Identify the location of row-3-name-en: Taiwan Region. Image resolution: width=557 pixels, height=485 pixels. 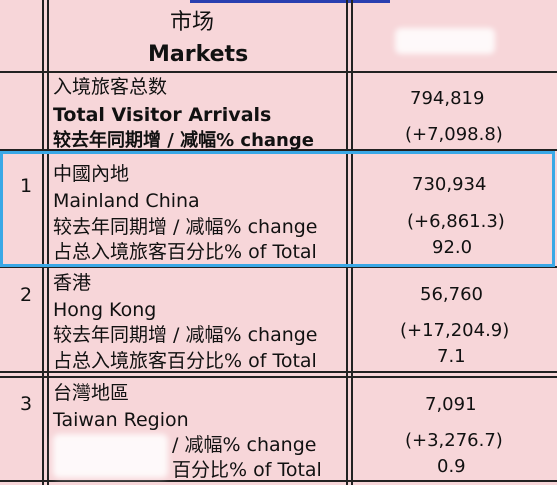
(121, 420).